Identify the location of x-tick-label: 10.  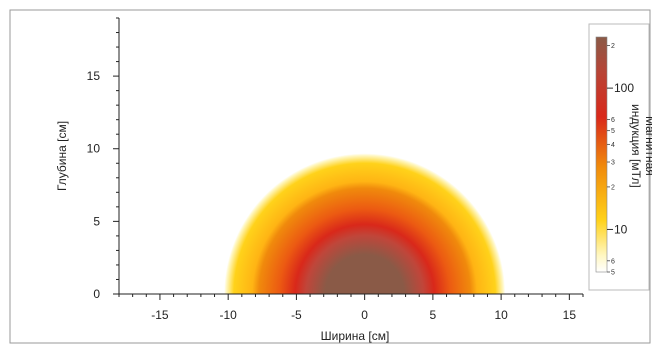
(501, 315).